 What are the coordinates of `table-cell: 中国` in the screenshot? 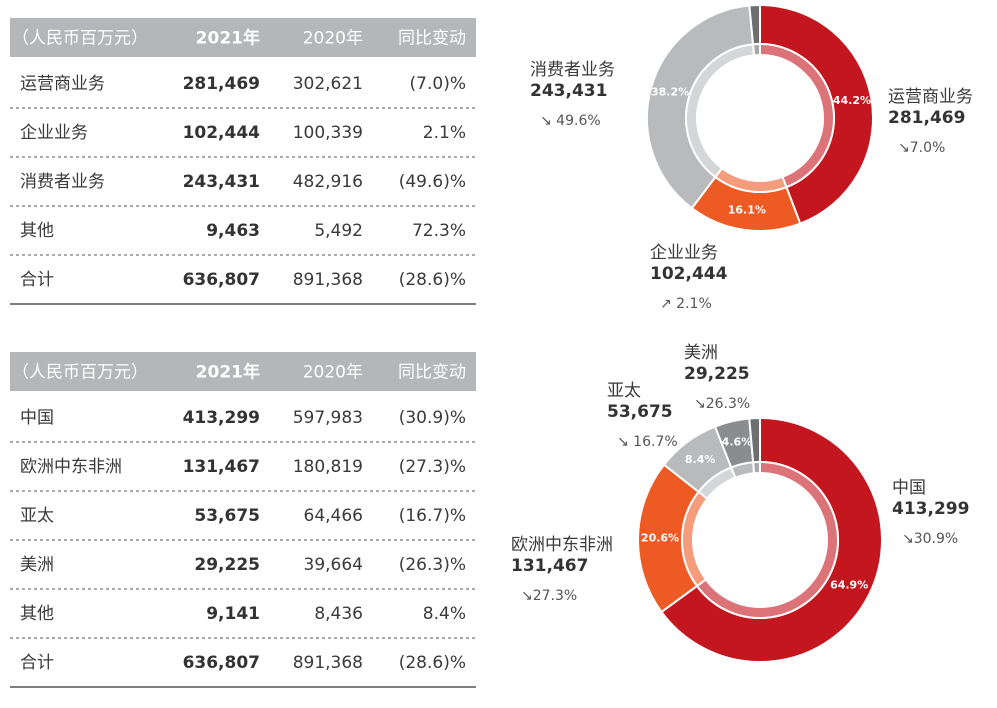 It's located at (37, 418).